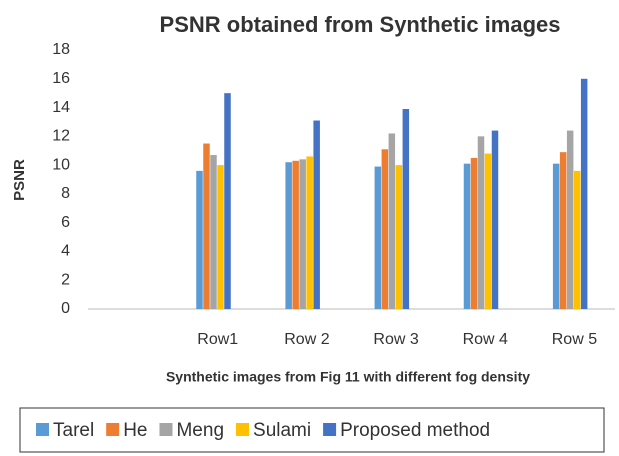 This screenshot has width=619, height=456. Describe the element at coordinates (65, 222) in the screenshot. I see `y-tick-label: 6` at that location.